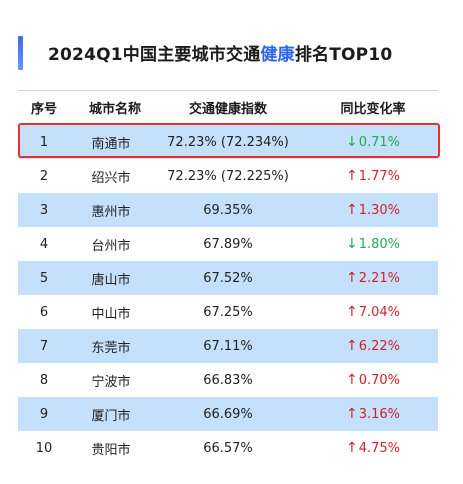 The image size is (463, 484). Describe the element at coordinates (114, 109) in the screenshot. I see `header-city: 城市名称` at that location.